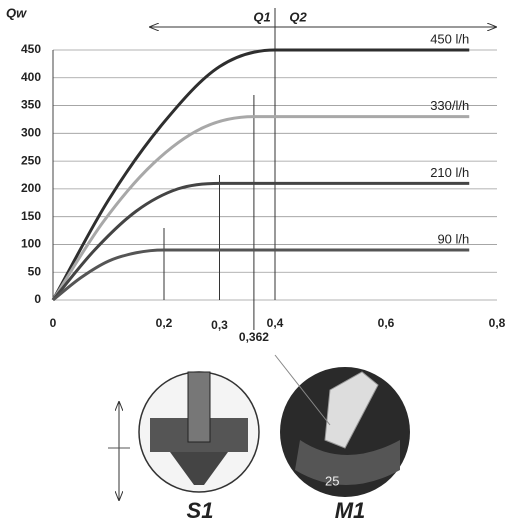 The width and height of the screenshot is (518, 528). I want to click on y-tick-label: 150, so click(31, 216).